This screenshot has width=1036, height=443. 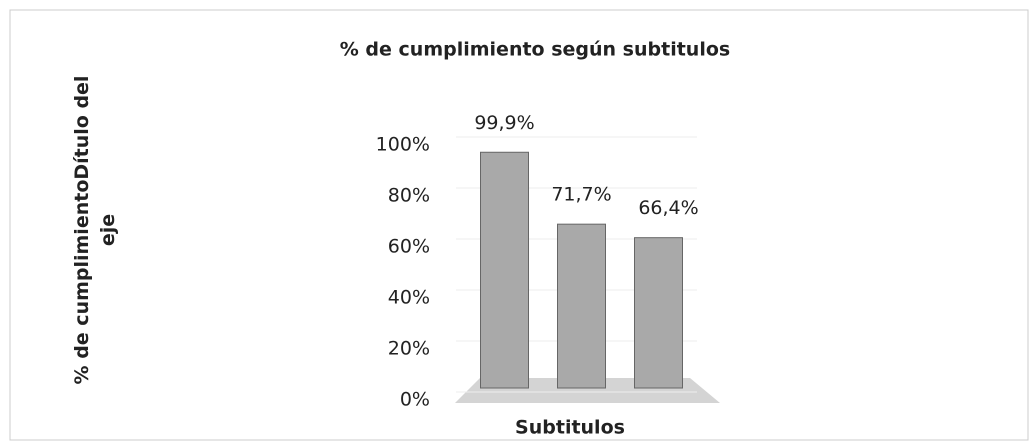 I want to click on y-tick-label: 80%, so click(x=409, y=196).